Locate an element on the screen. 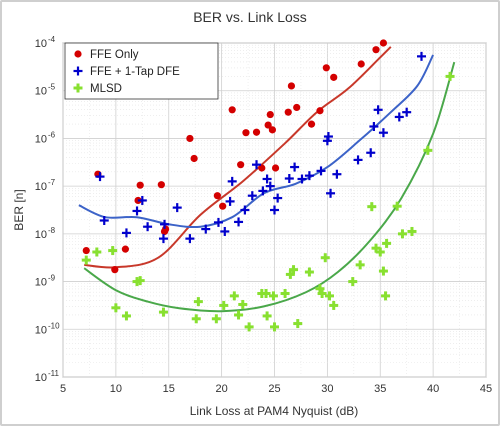 The image size is (500, 429). y-tick-exponent: -5 is located at coordinates (52, 87).